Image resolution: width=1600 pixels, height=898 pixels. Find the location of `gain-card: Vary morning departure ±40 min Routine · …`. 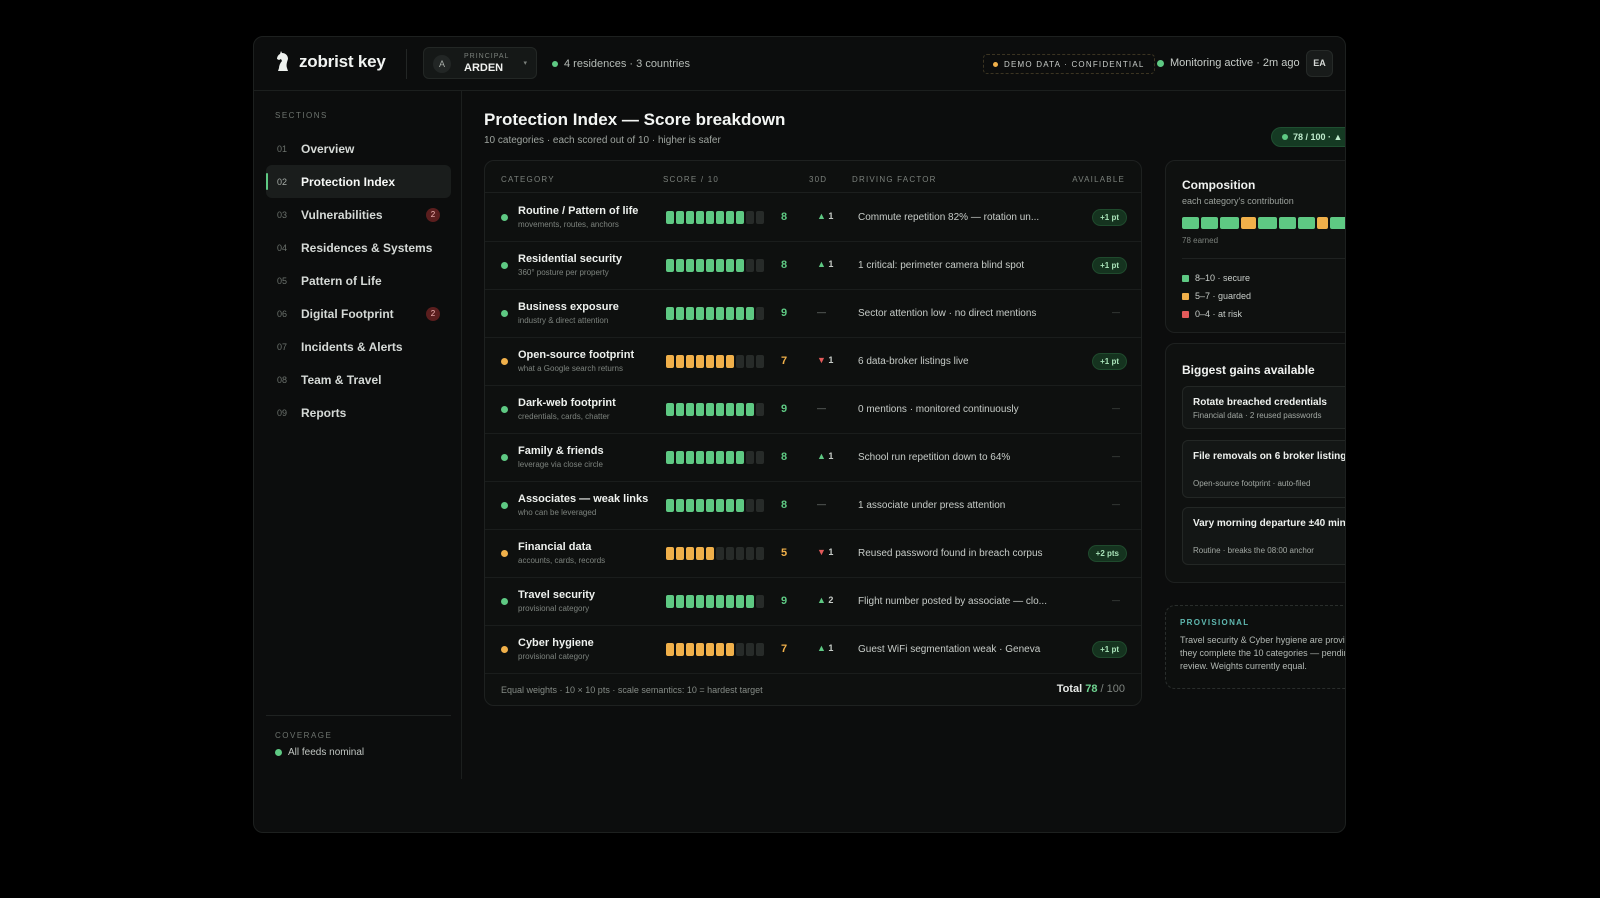

gain-card: Vary morning departure ±40 min Routine · … is located at coordinates (1263, 536).